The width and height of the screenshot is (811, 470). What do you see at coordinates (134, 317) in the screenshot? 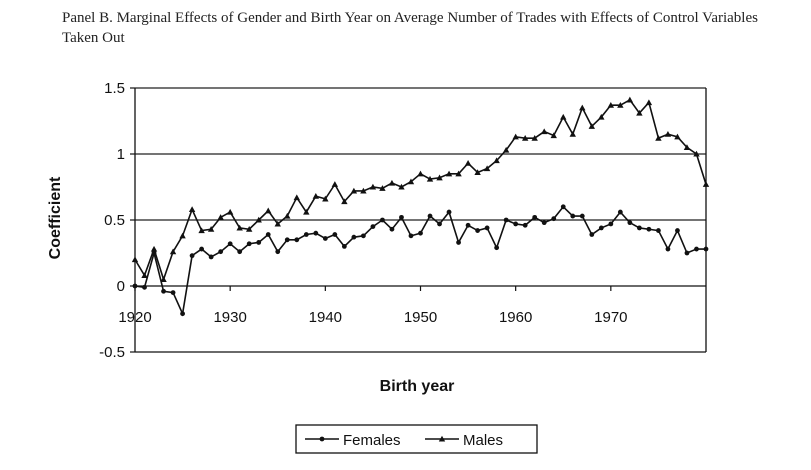
I see `x-tick-label: 1920` at bounding box center [134, 317].